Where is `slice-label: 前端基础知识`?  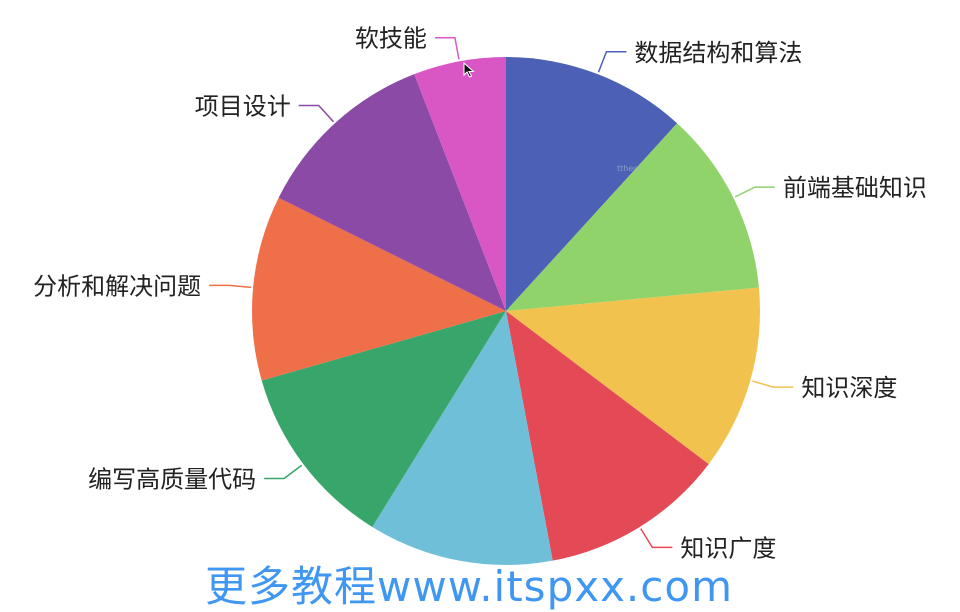
slice-label: 前端基础知识 is located at coordinates (855, 188).